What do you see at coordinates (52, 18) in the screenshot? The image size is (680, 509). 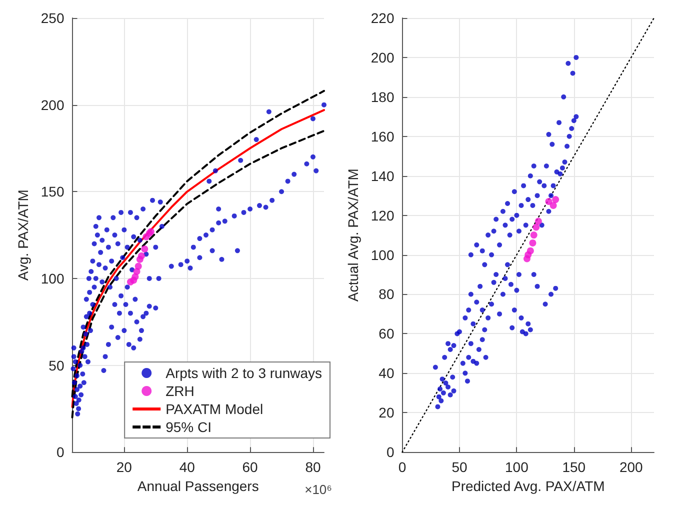 I see `y-tick-label: 250` at bounding box center [52, 18].